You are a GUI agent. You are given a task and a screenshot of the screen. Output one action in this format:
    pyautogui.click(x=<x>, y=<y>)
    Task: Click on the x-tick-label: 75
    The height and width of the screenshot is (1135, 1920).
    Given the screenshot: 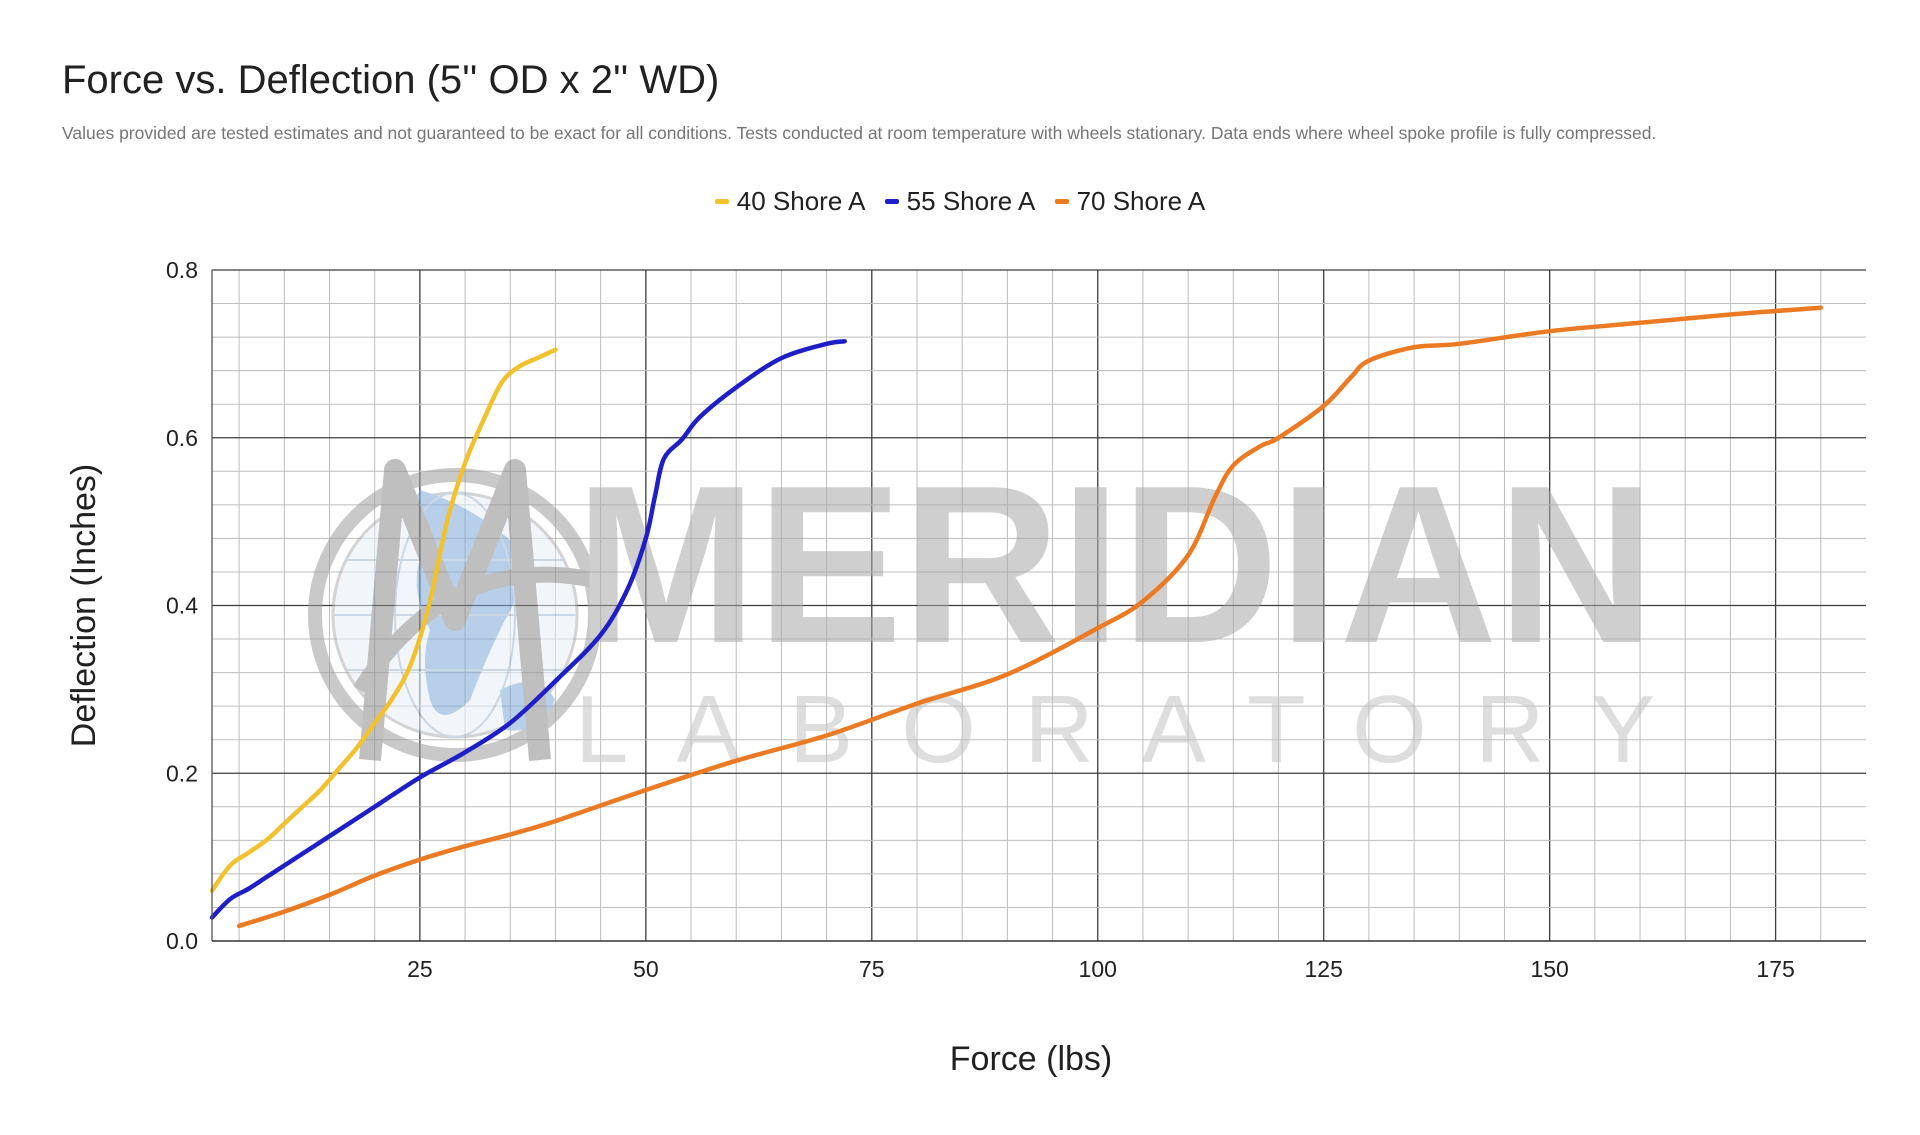 What is the action you would take?
    pyautogui.click(x=872, y=969)
    